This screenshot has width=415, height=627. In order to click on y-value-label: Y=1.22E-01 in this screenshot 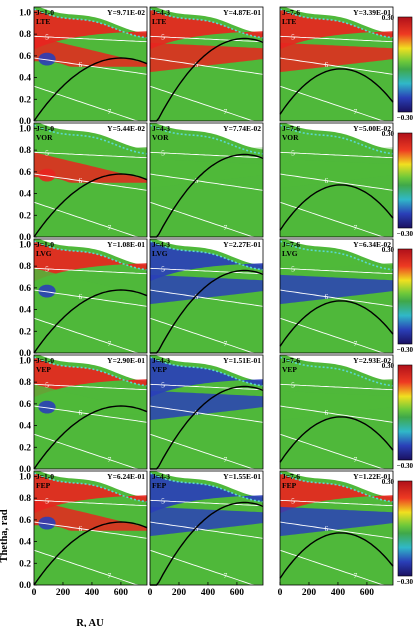, I will do `click(372, 476)`.